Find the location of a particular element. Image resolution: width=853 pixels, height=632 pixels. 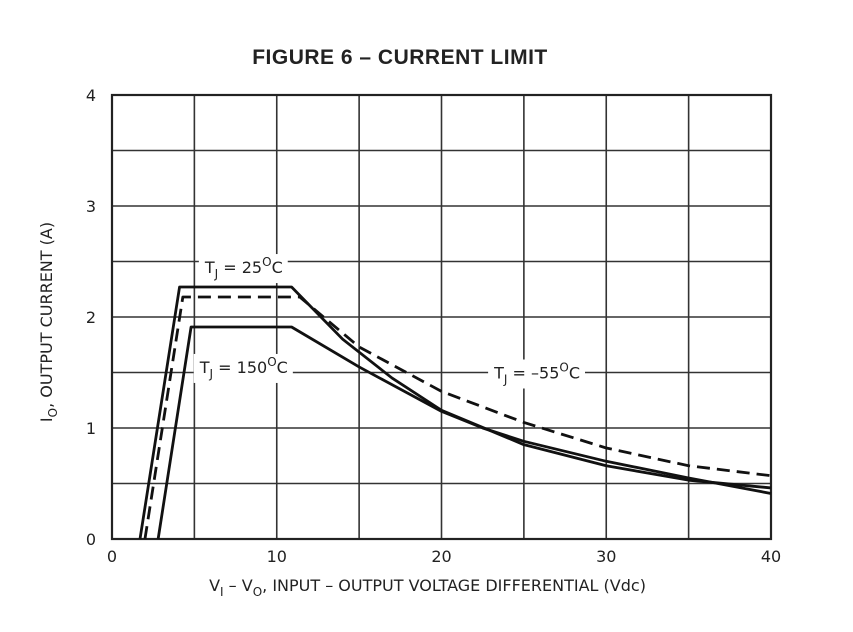

y-tick-label: 4 is located at coordinates (91, 95).